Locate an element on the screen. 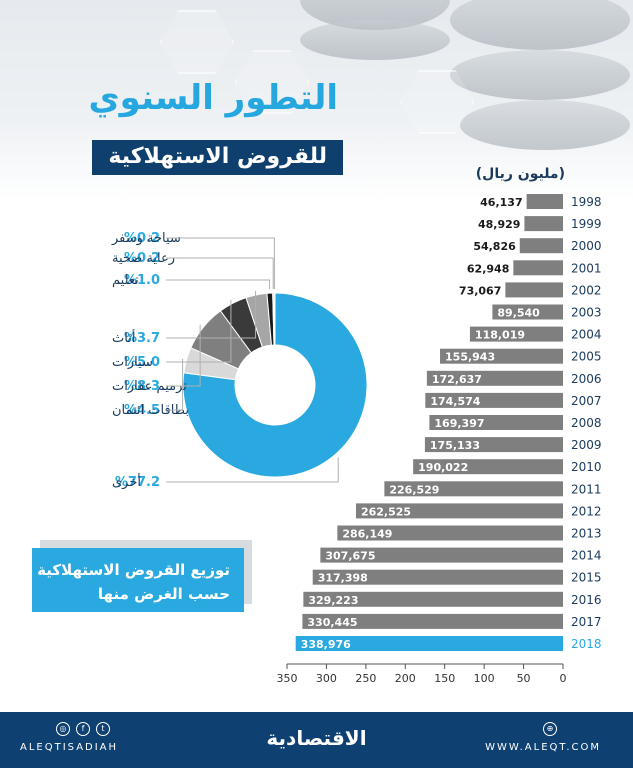 The height and width of the screenshot is (768, 633). year-label-2001: 2001 is located at coordinates (586, 268).